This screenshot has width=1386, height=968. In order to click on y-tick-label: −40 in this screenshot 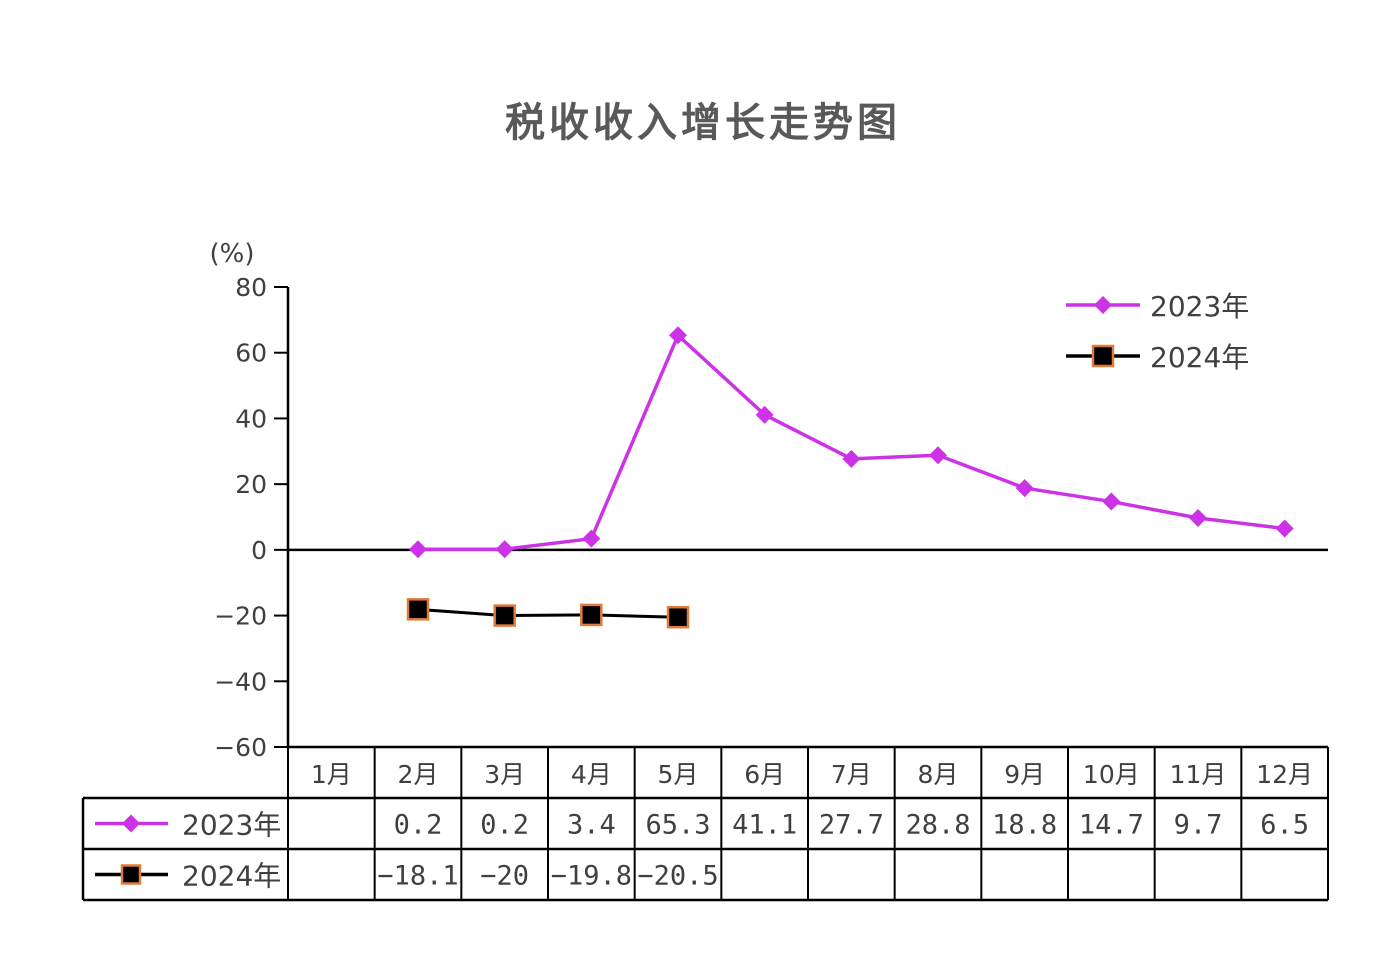, I will do `click(240, 681)`.